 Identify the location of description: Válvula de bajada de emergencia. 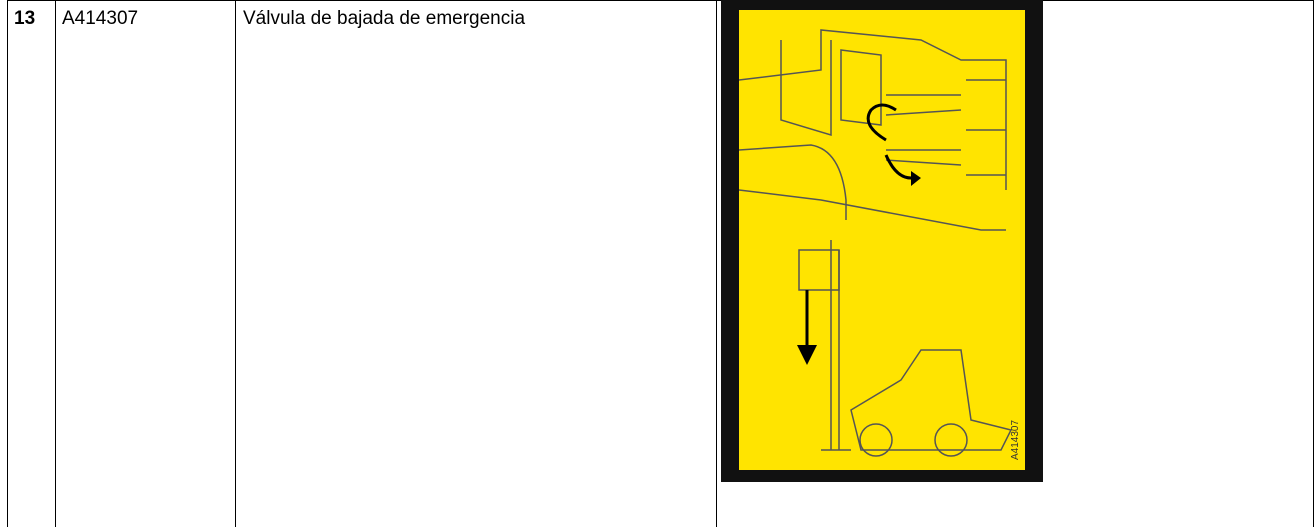
(384, 18).